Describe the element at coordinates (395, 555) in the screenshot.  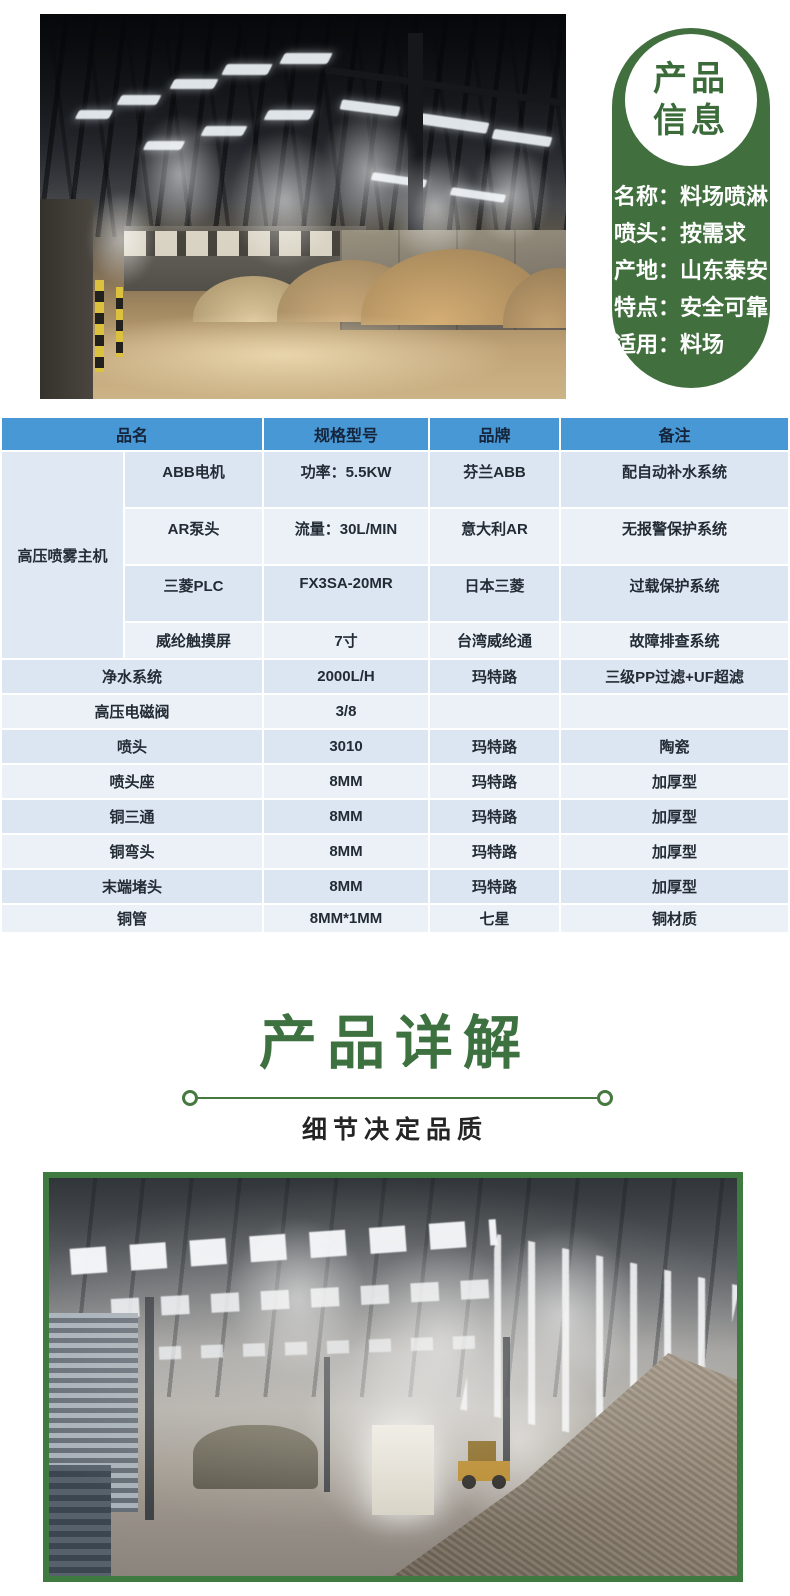
I see `table-row: 高压喷雾主机 ABB电机 功率：5.5KW 芬兰ABB 配自动补水系统` at that location.